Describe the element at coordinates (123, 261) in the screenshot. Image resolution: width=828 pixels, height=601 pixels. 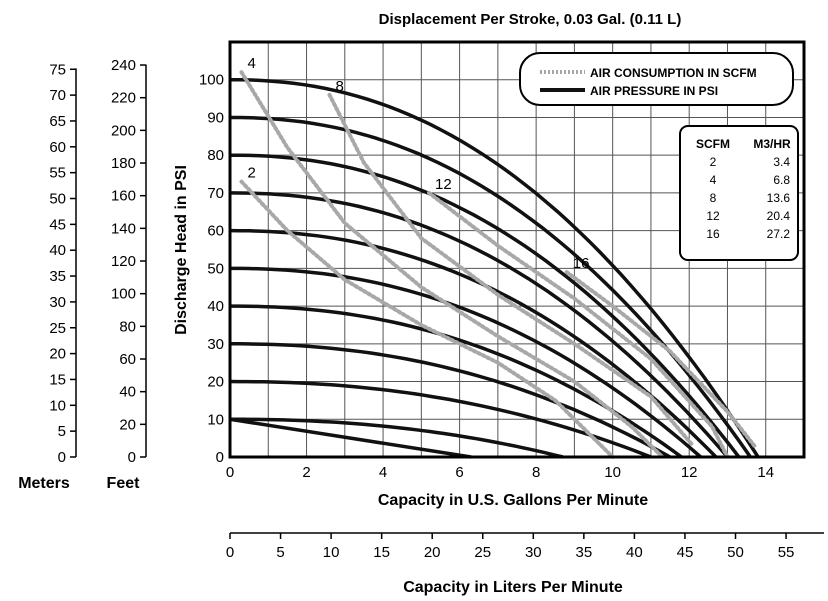
I see `feet-tick-label: 120` at that location.